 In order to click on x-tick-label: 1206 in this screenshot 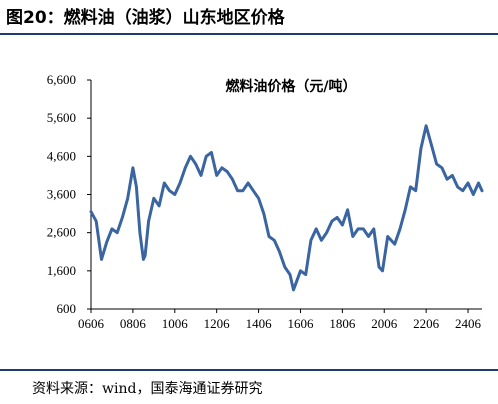, I will do `click(217, 323)`.